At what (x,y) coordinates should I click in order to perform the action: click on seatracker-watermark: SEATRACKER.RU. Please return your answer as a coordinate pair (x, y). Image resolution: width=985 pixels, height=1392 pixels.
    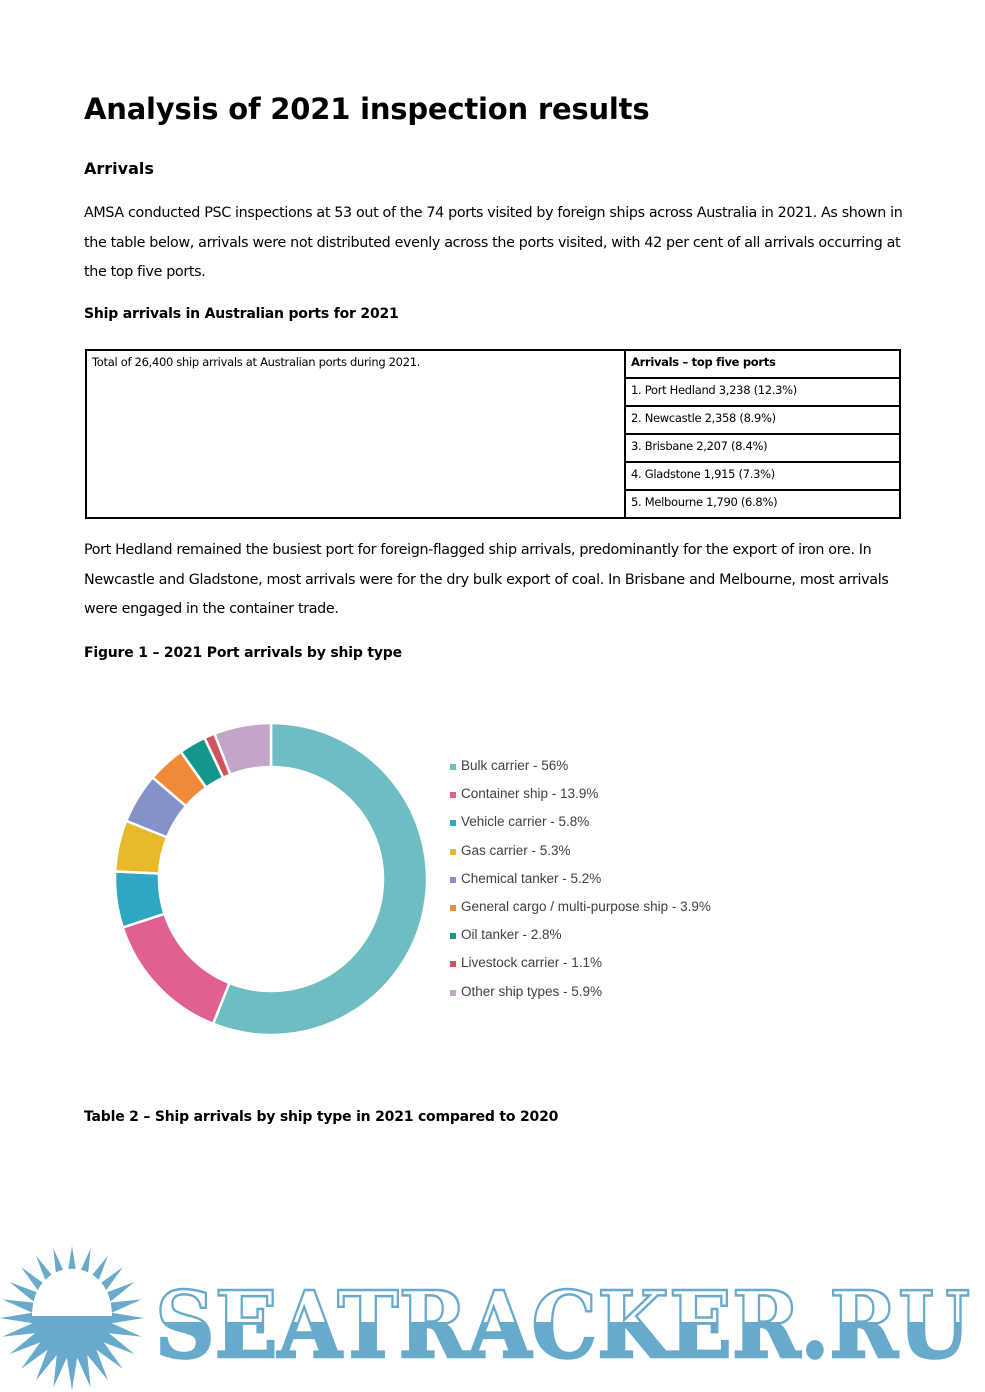
    Looking at the image, I should click on (485, 1318).